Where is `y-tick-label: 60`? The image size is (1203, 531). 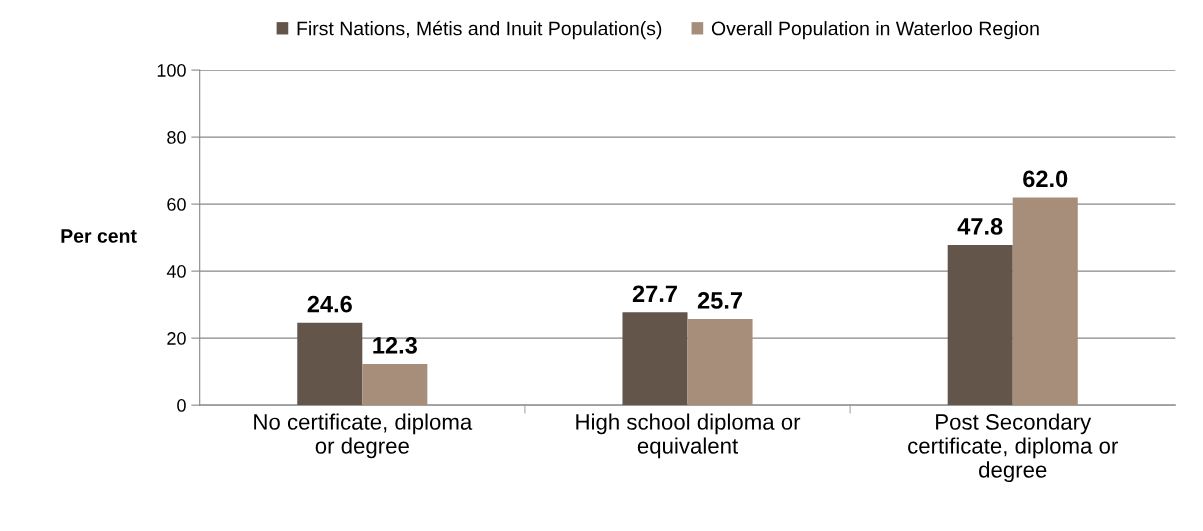
y-tick-label: 60 is located at coordinates (176, 204).